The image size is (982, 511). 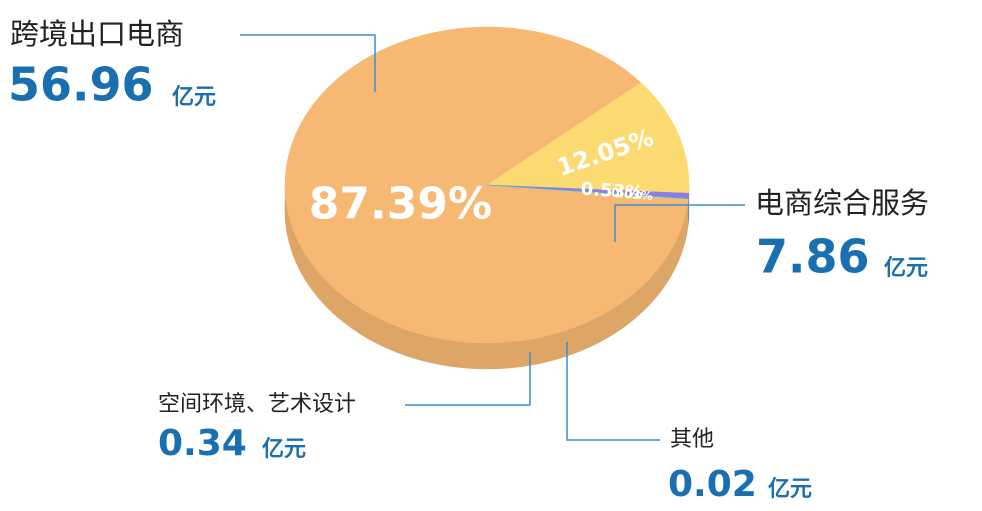 I want to click on amount-label: 0.34, so click(x=202, y=443).